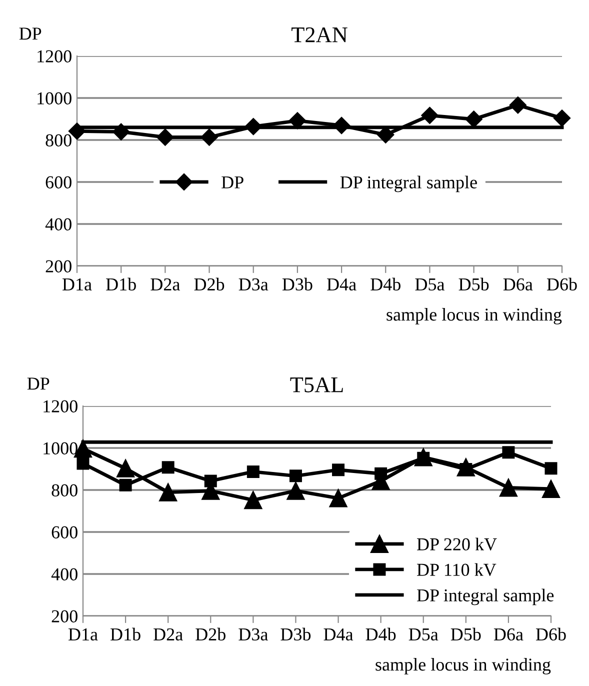 The width and height of the screenshot is (589, 686). What do you see at coordinates (320, 34) in the screenshot?
I see `chart-title: T2AN` at bounding box center [320, 34].